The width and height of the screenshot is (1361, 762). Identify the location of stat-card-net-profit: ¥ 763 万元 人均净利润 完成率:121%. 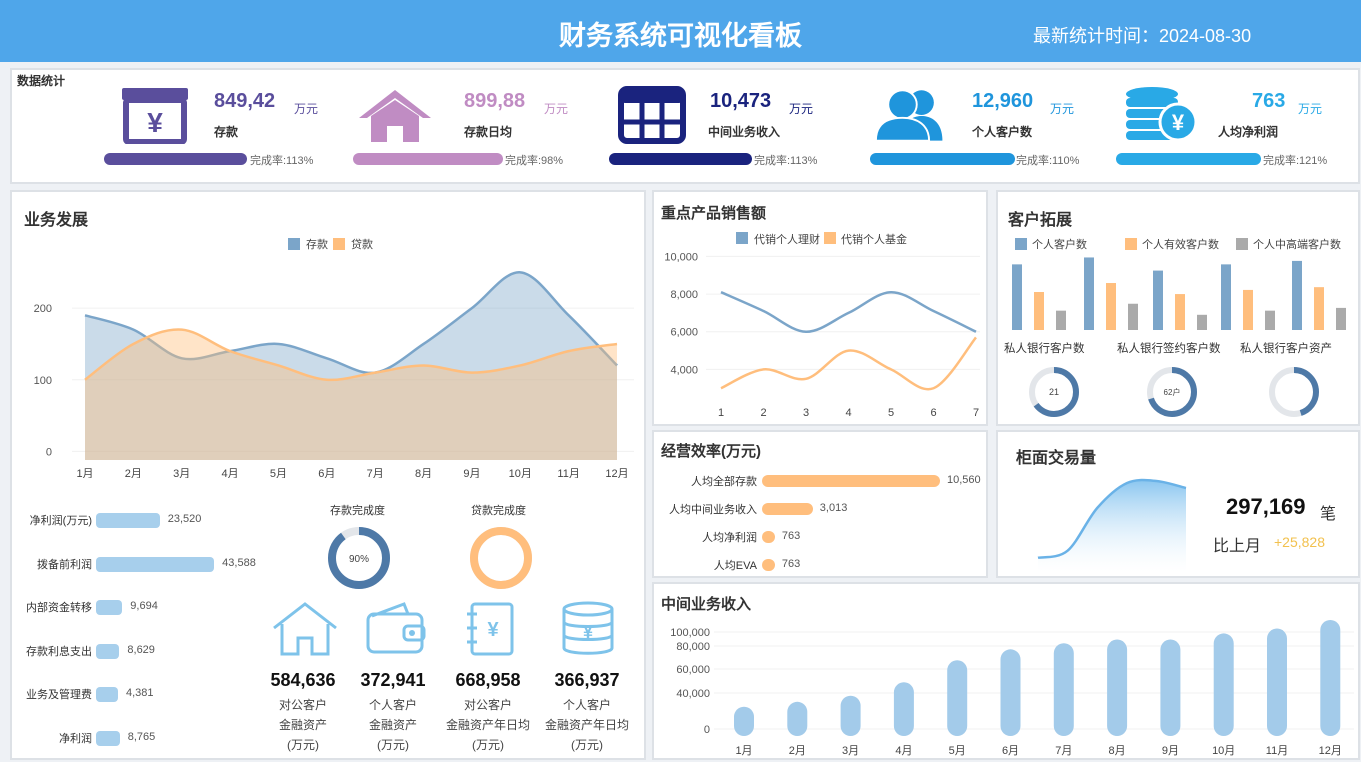
(1238, 126).